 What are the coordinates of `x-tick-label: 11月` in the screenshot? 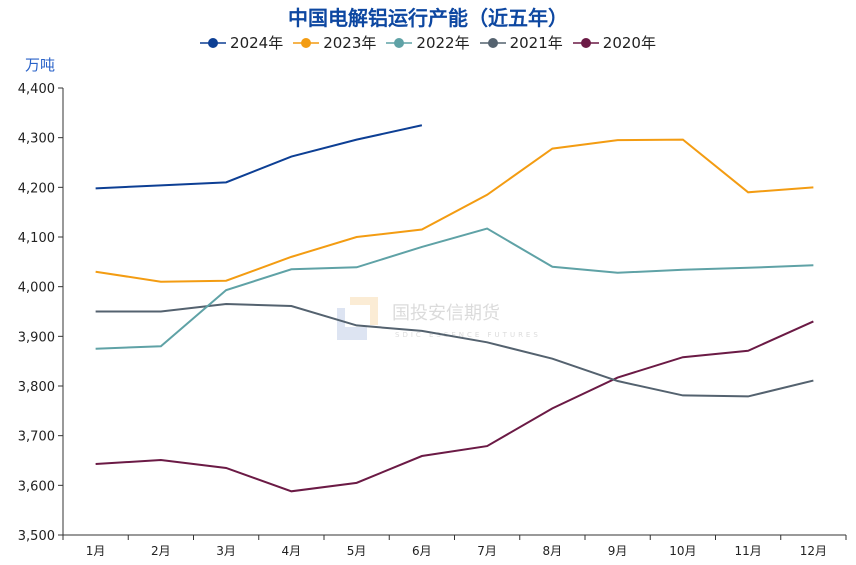 It's located at (747, 551).